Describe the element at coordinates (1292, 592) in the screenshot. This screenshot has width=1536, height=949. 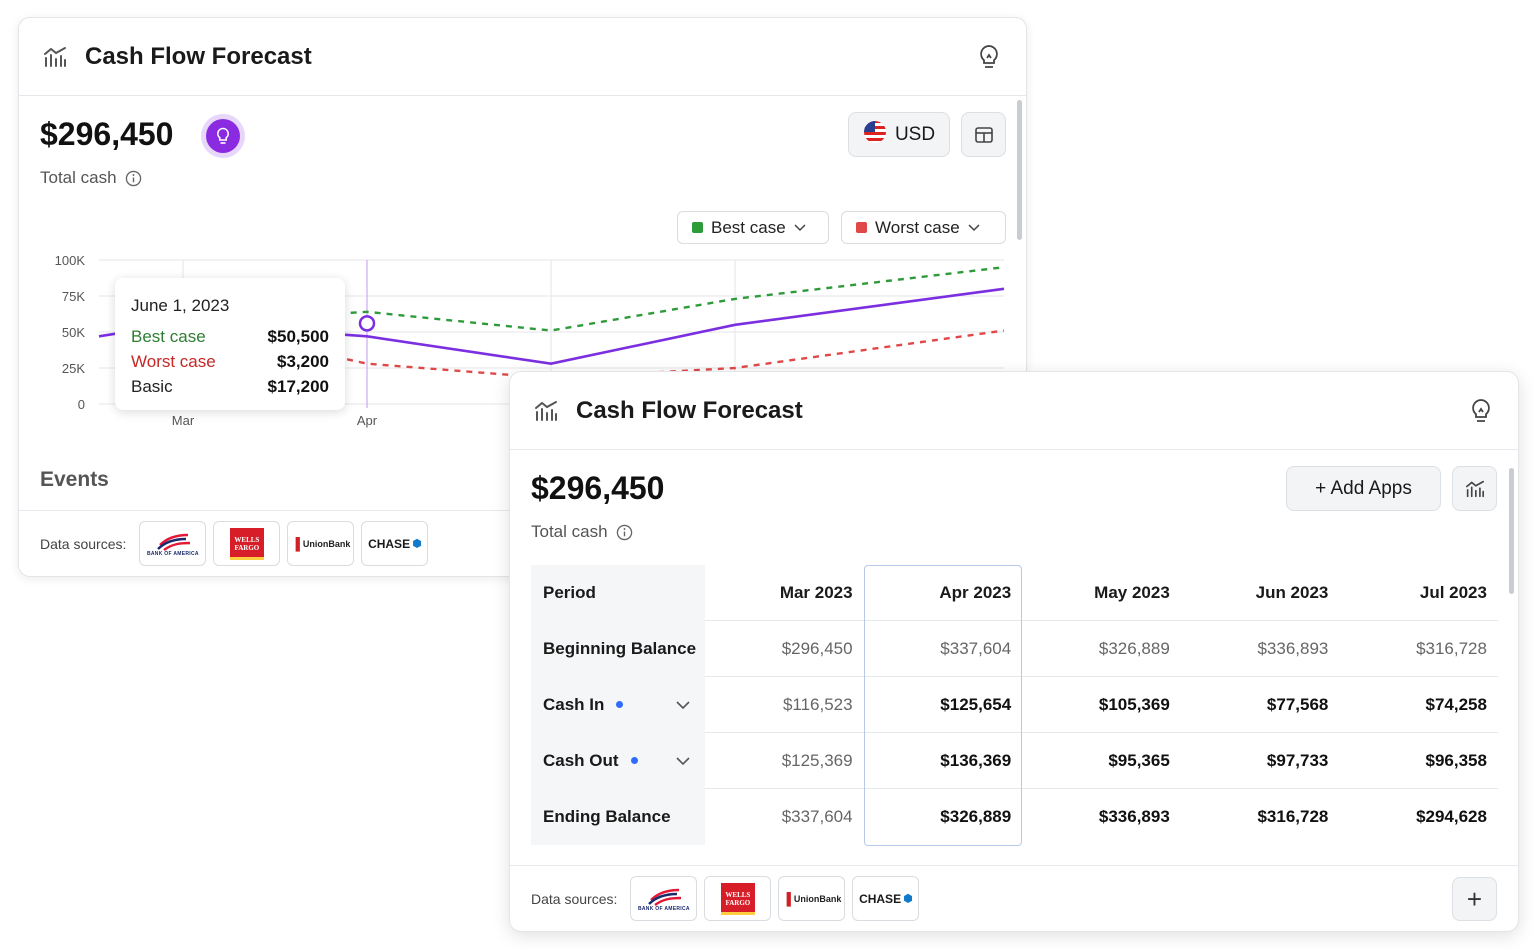
I see `header-cell: Jun 2023` at that location.